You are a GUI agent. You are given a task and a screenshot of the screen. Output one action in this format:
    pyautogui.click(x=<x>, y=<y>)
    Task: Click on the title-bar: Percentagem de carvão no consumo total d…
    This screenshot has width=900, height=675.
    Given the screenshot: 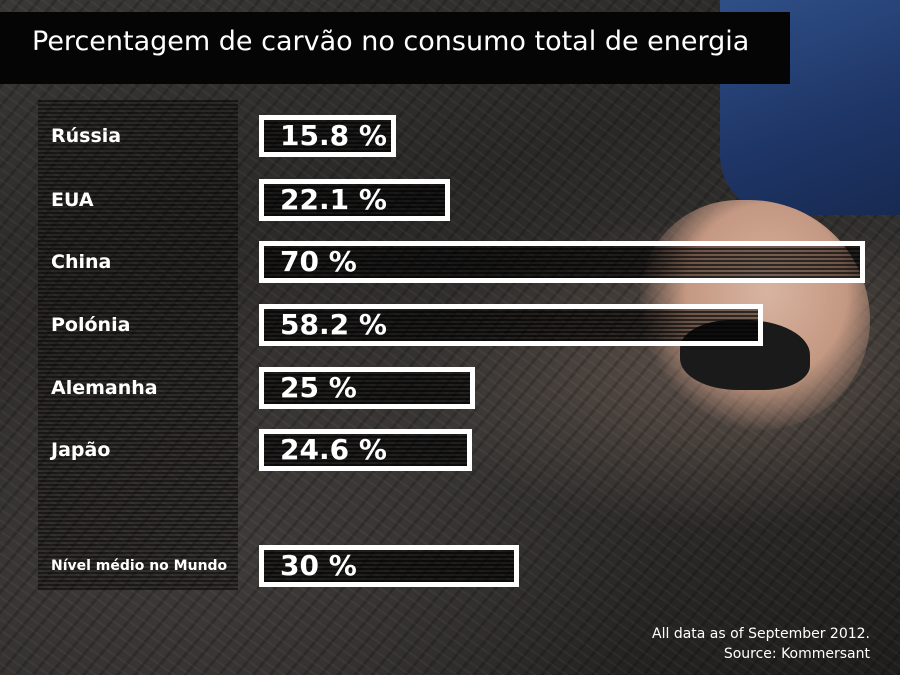 What is the action you would take?
    pyautogui.click(x=395, y=48)
    